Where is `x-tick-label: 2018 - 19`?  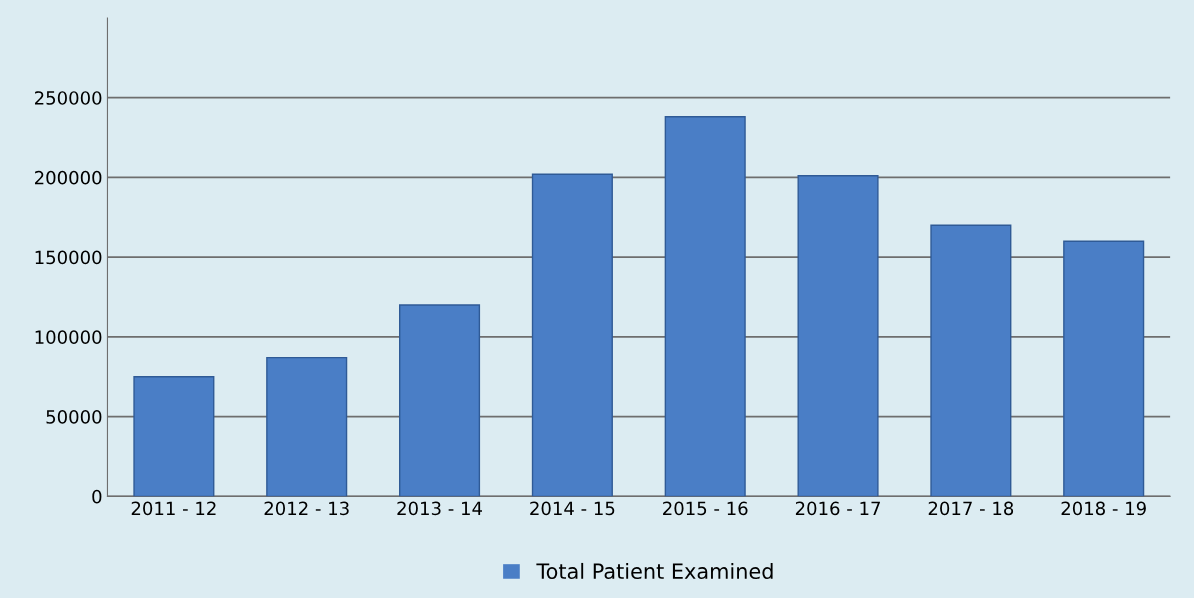 x-tick-label: 2018 - 19 is located at coordinates (1103, 508).